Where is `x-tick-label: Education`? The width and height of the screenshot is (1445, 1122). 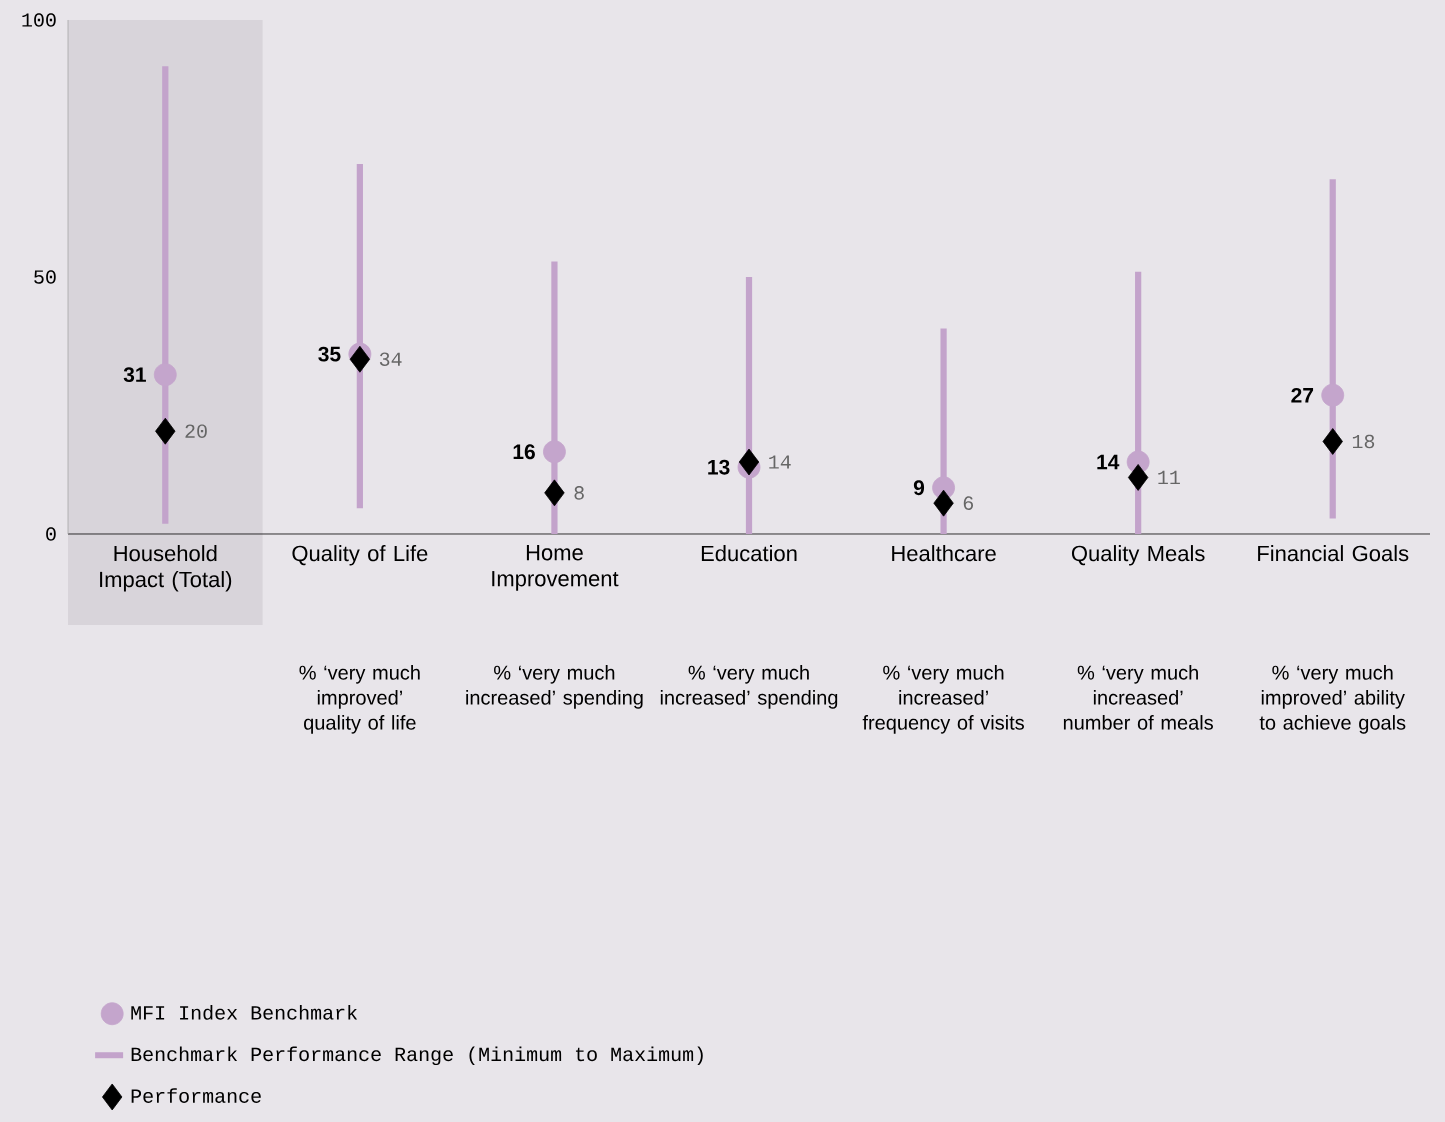 x-tick-label: Education is located at coordinates (749, 553).